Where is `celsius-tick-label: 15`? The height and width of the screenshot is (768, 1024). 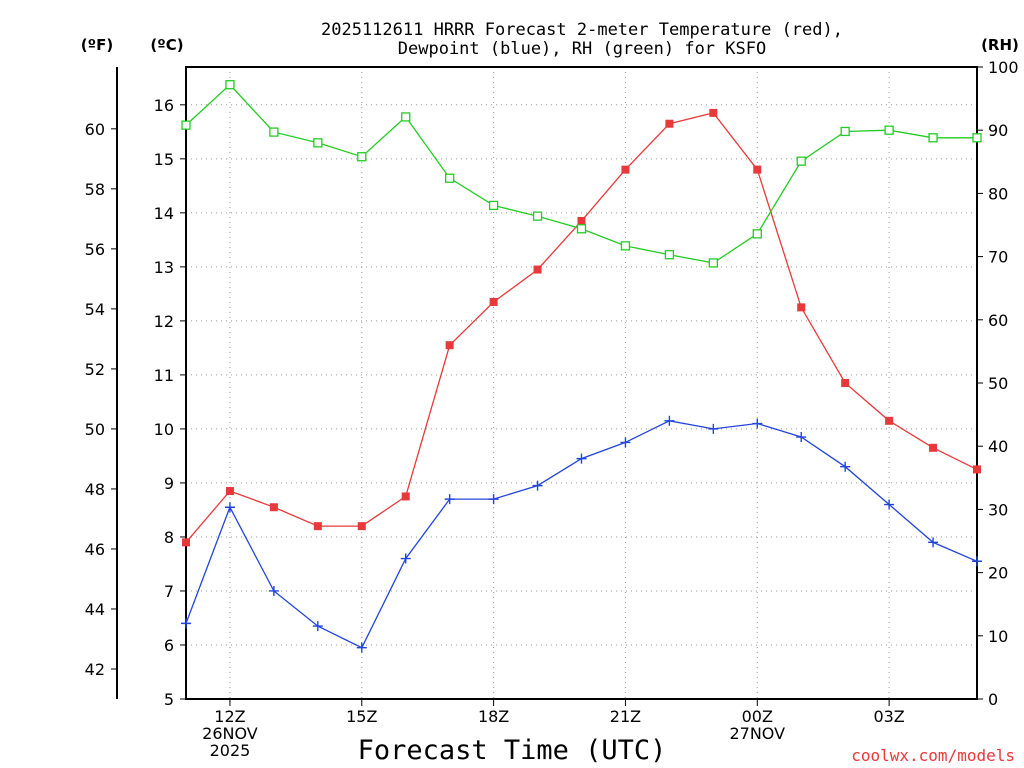
celsius-tick-label: 15 is located at coordinates (164, 159).